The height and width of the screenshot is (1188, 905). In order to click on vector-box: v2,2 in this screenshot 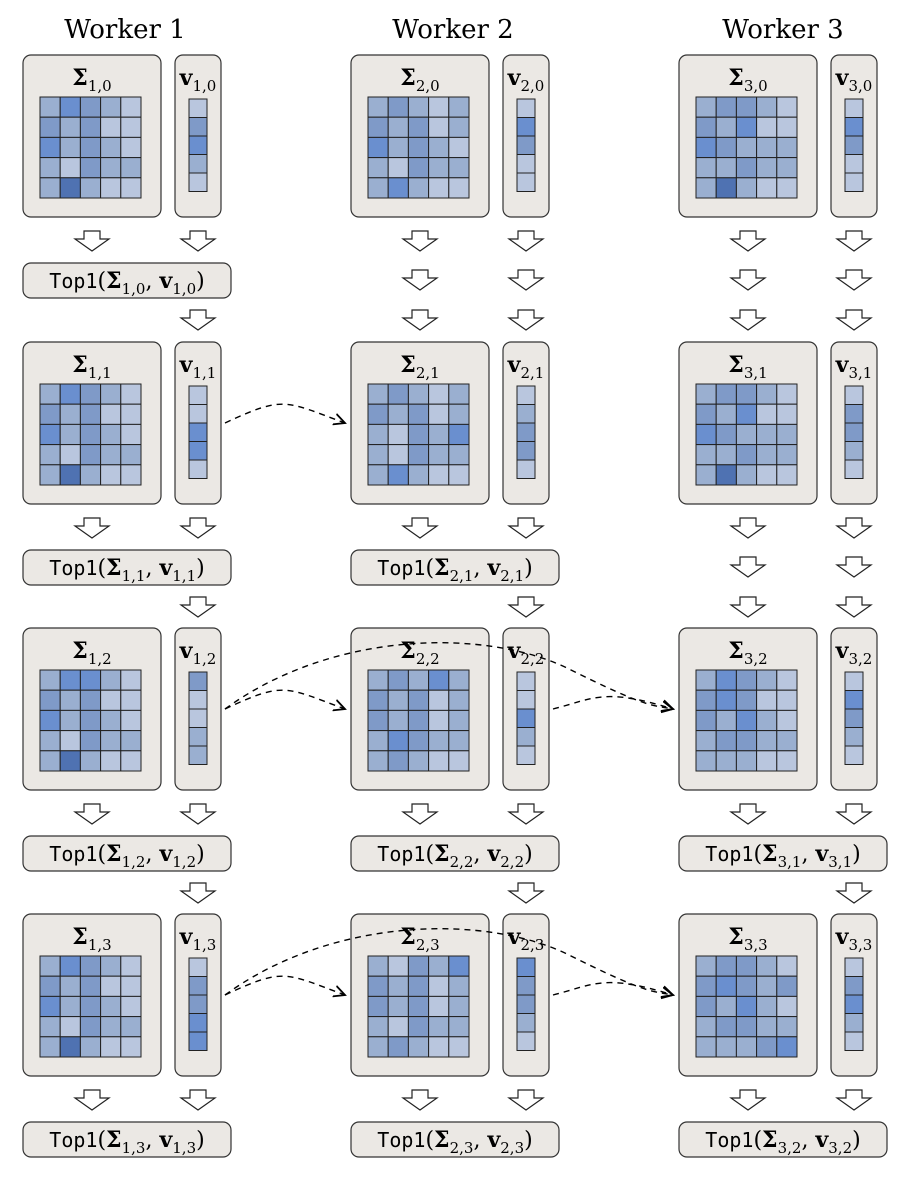, I will do `click(526, 709)`.